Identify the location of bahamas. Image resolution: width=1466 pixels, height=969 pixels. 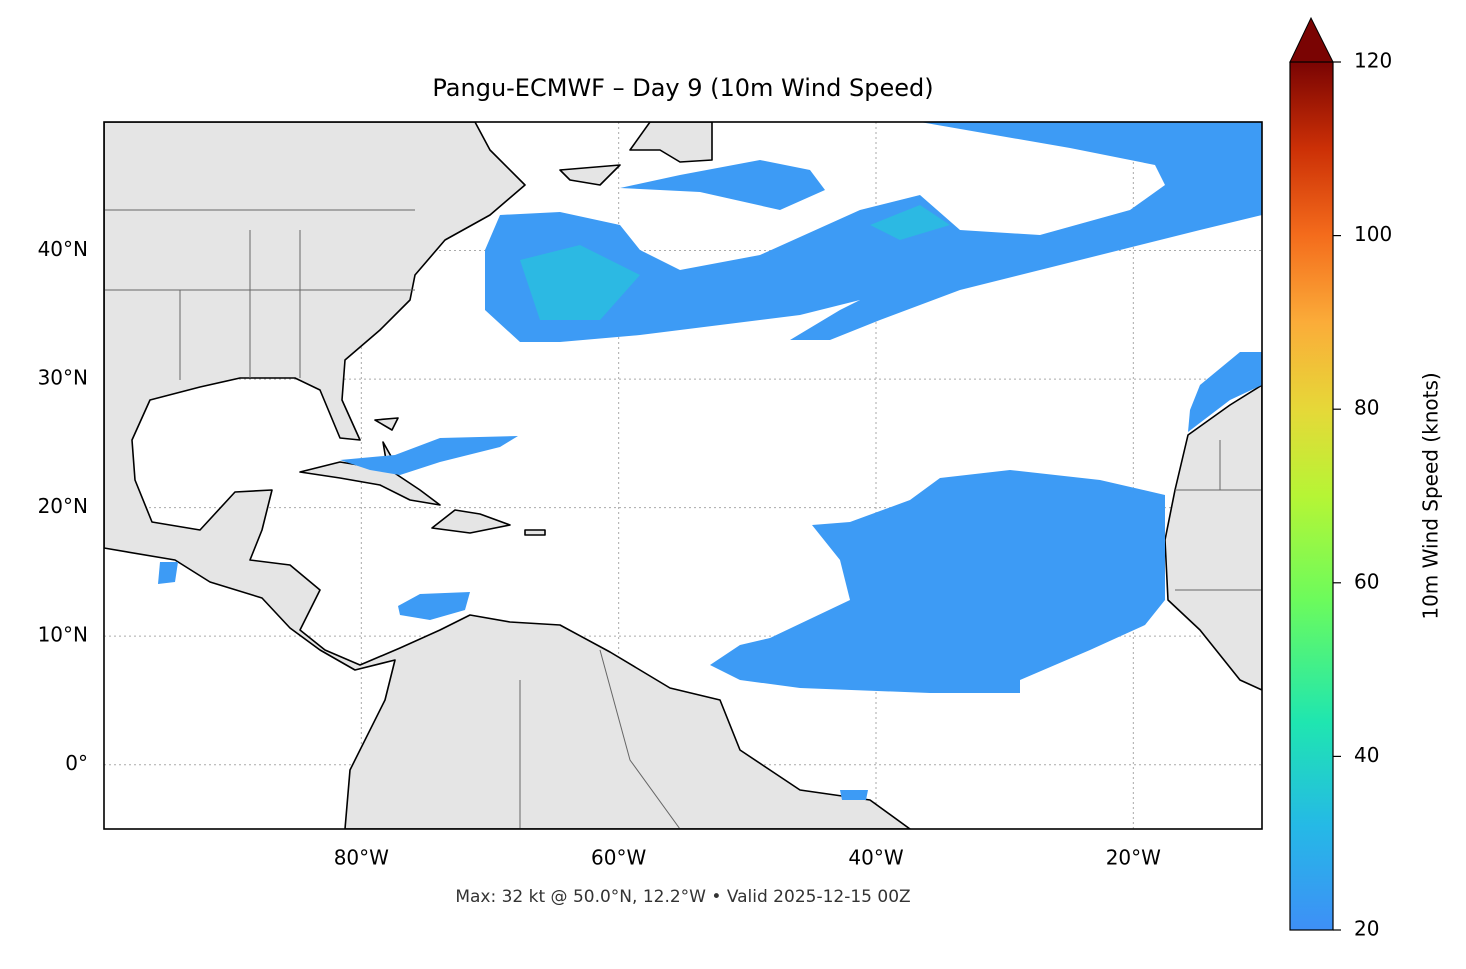
(386, 439).